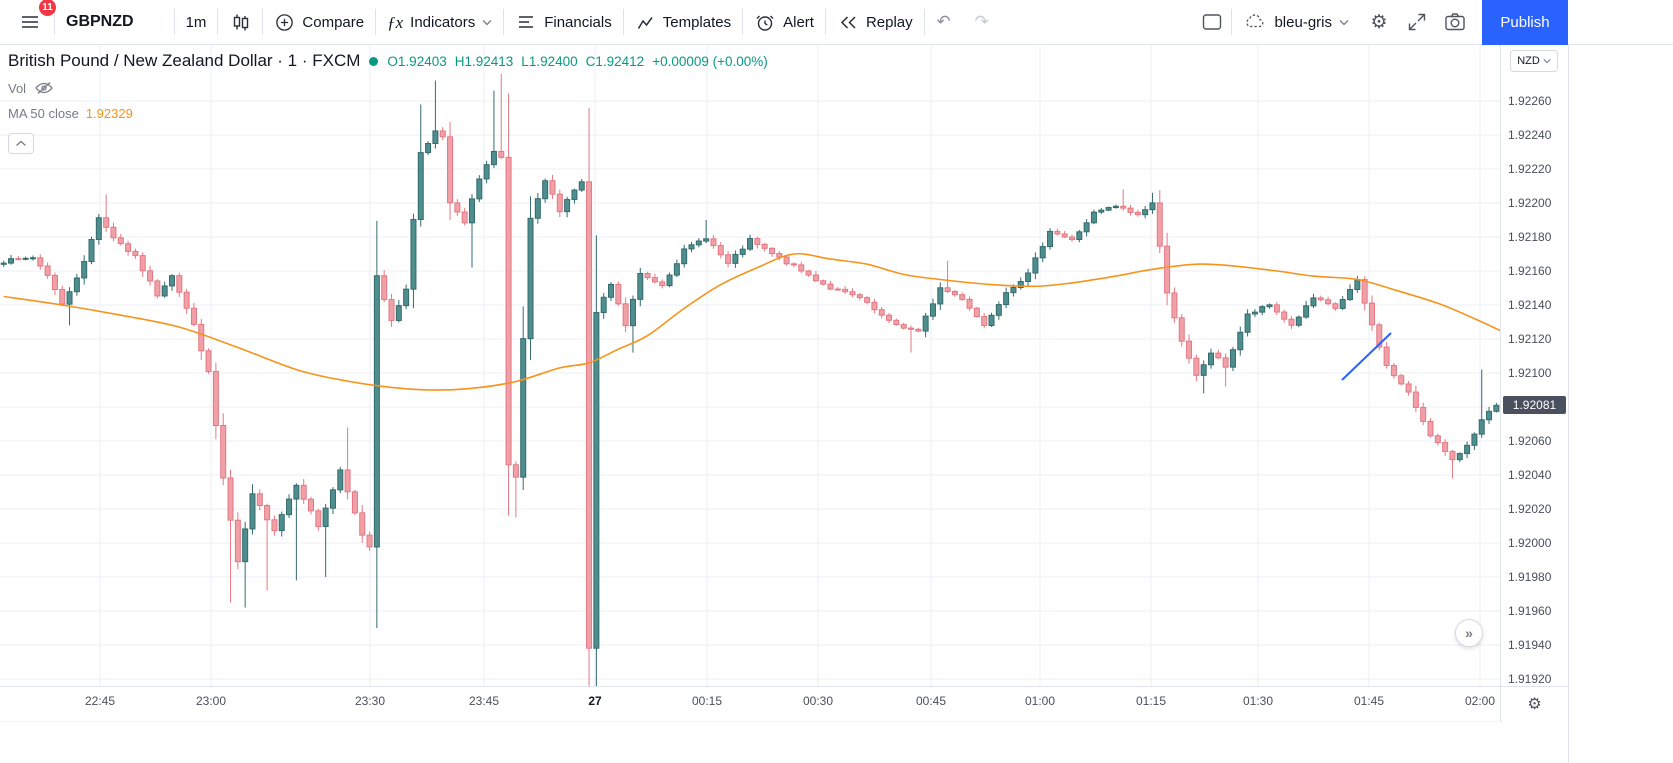  I want to click on axis-gear-icon: ⚙, so click(1534, 704).